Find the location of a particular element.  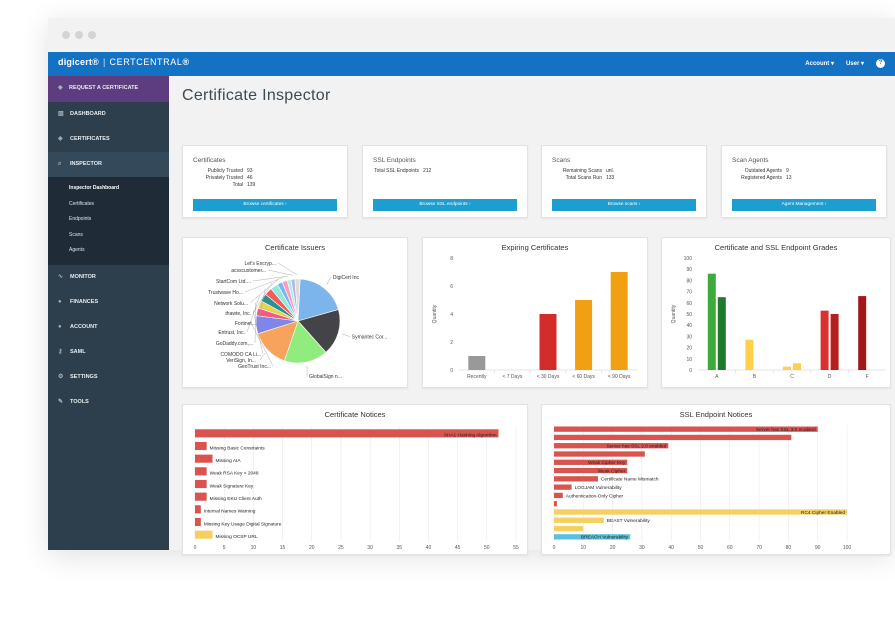

y-tick-label: 8 is located at coordinates (451, 259).